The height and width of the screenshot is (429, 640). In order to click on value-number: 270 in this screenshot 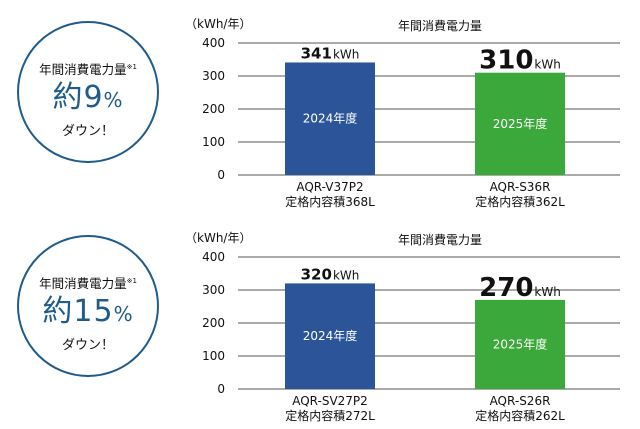, I will do `click(506, 288)`.